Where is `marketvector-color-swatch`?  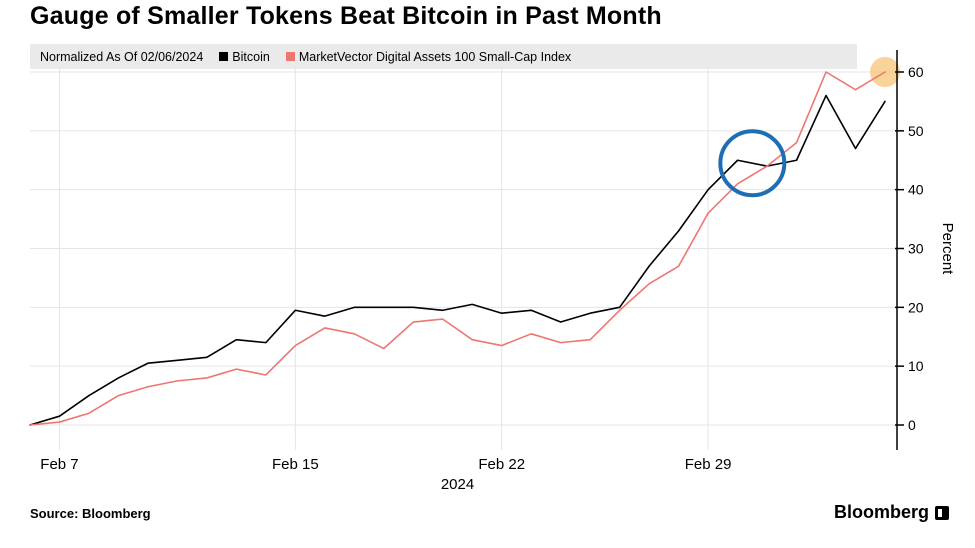
marketvector-color-swatch is located at coordinates (290, 56).